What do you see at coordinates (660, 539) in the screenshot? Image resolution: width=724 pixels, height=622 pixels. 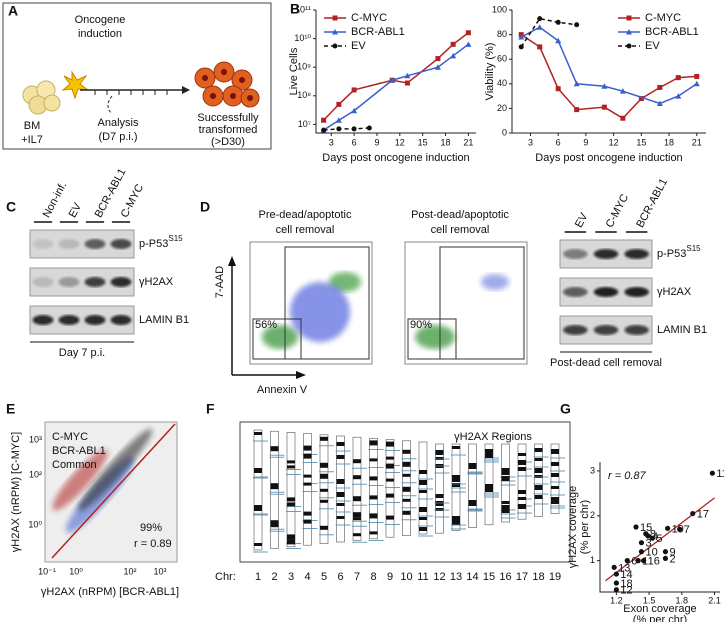 I see `fit-line` at bounding box center [660, 539].